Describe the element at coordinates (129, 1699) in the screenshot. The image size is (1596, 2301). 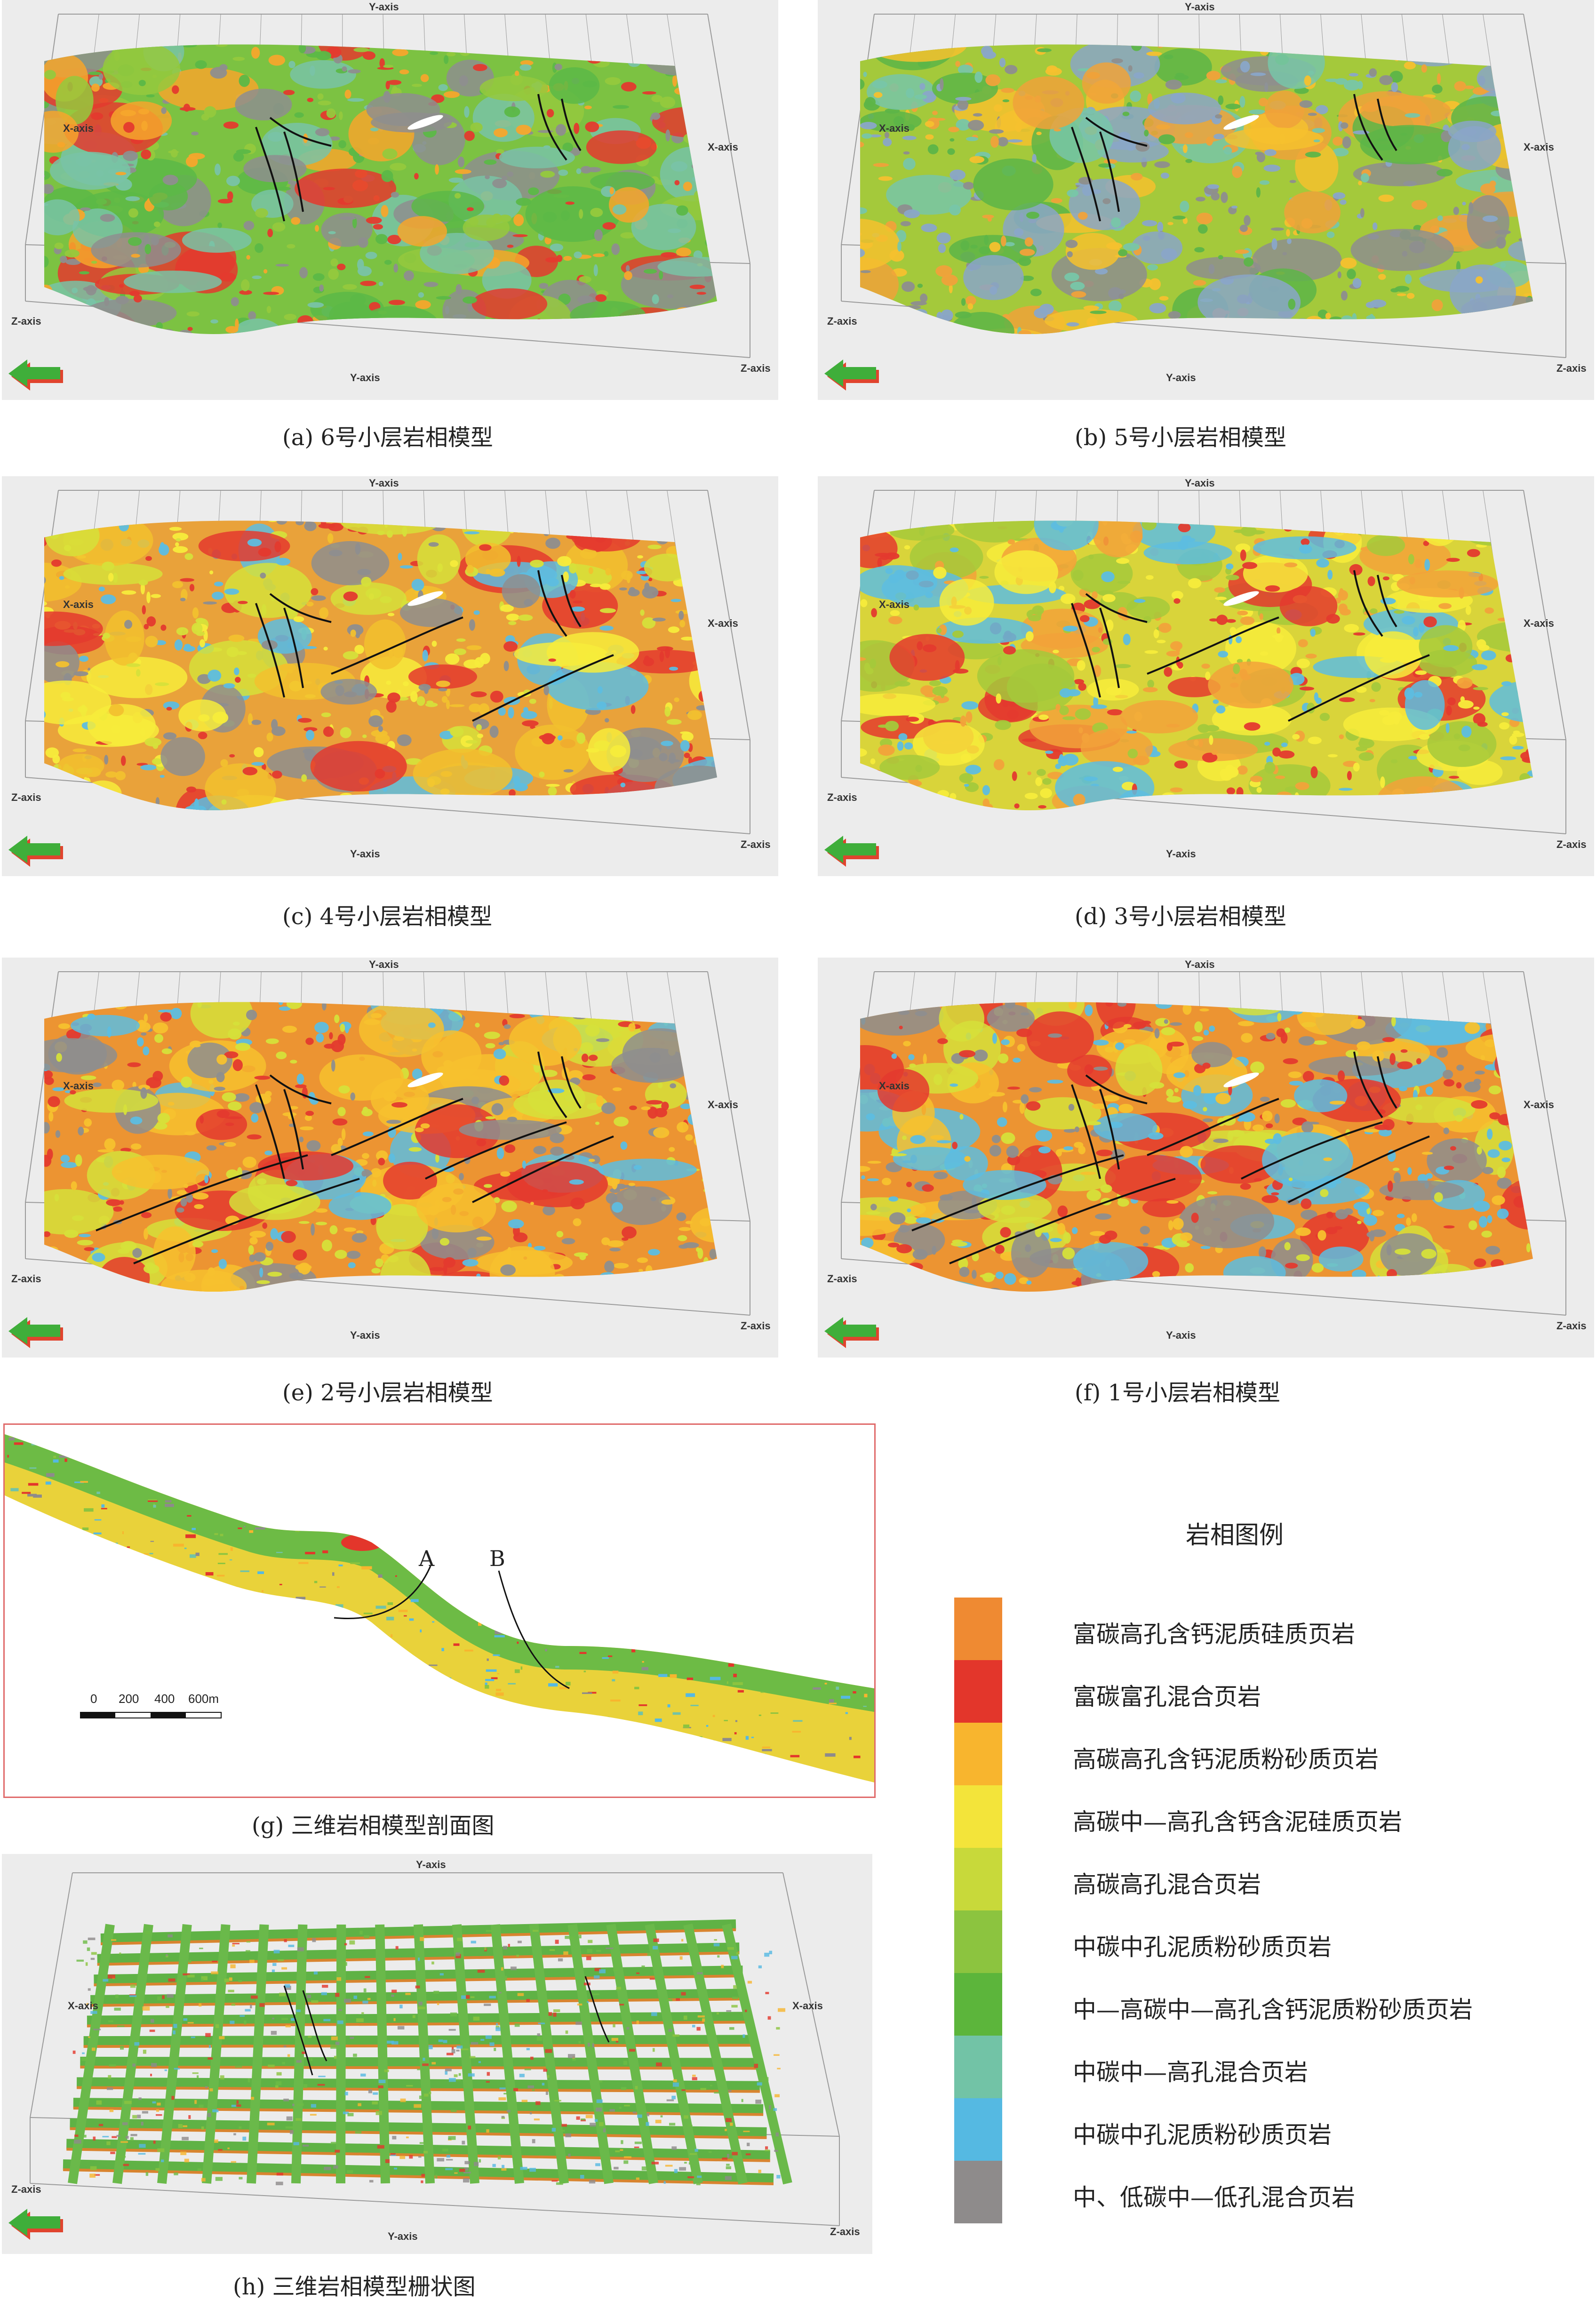
I see `scale-tick-200: 200` at that location.